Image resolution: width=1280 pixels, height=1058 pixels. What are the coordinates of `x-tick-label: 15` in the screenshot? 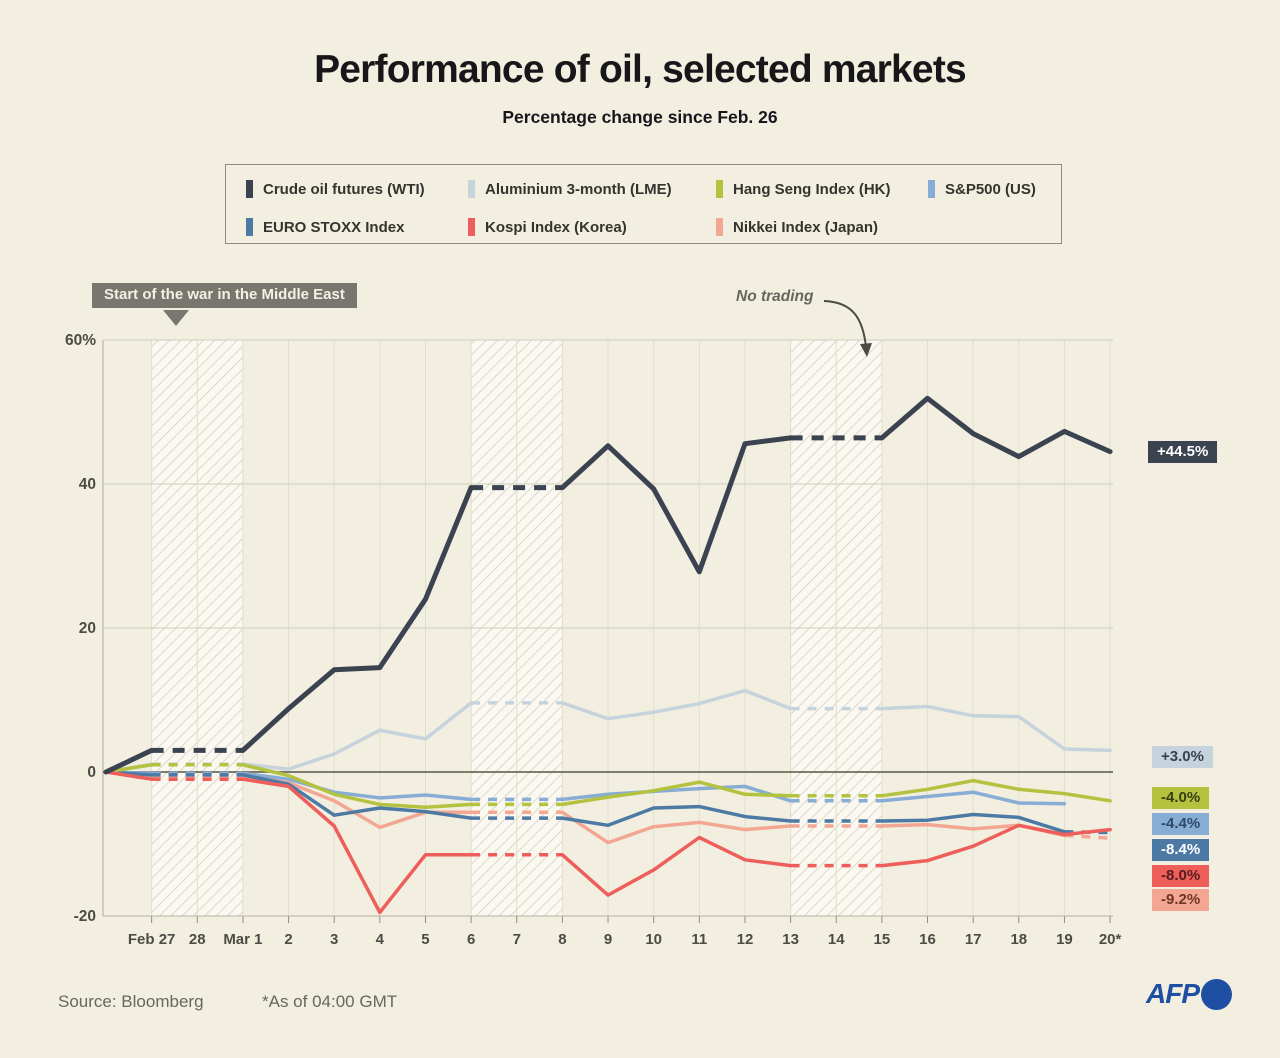 It's located at (882, 939).